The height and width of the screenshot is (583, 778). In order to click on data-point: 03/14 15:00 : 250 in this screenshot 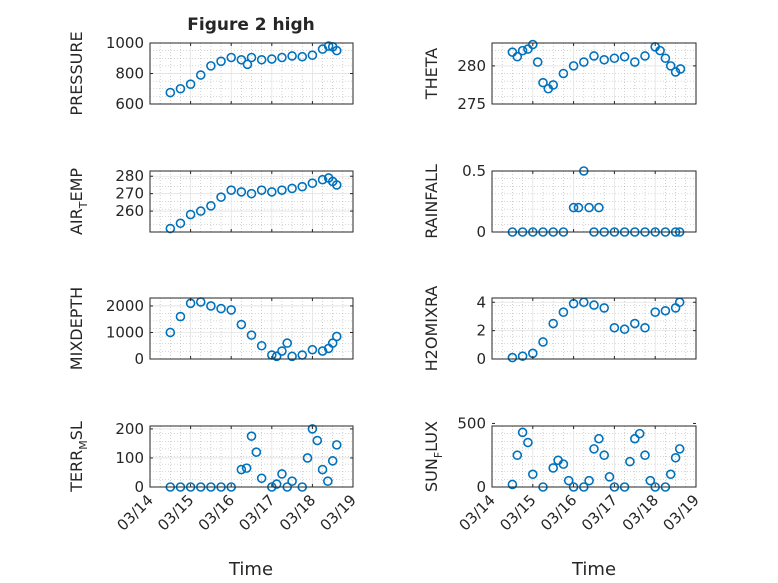, I will do `click(517, 455)`.